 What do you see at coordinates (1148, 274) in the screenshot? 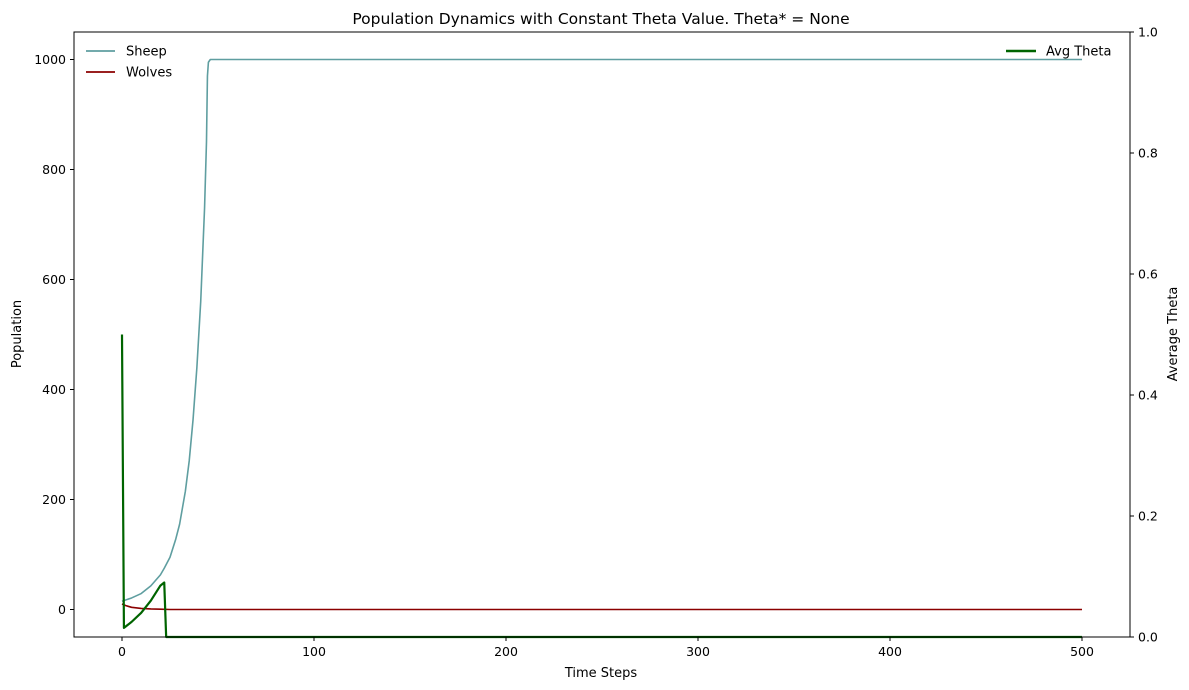
I see `y2-tick-label: 0.6` at bounding box center [1148, 274].